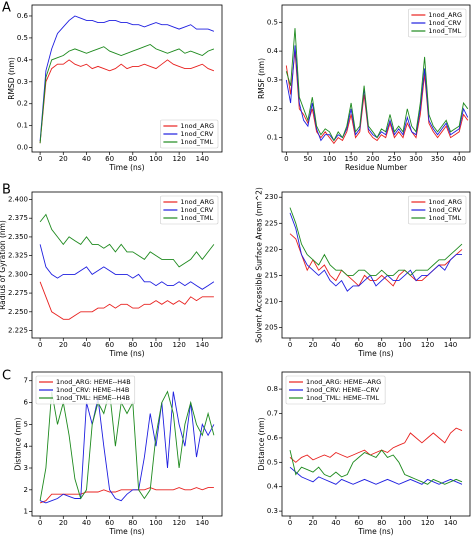  I want to click on y-axis-label: RMSD (nm), so click(11, 78).